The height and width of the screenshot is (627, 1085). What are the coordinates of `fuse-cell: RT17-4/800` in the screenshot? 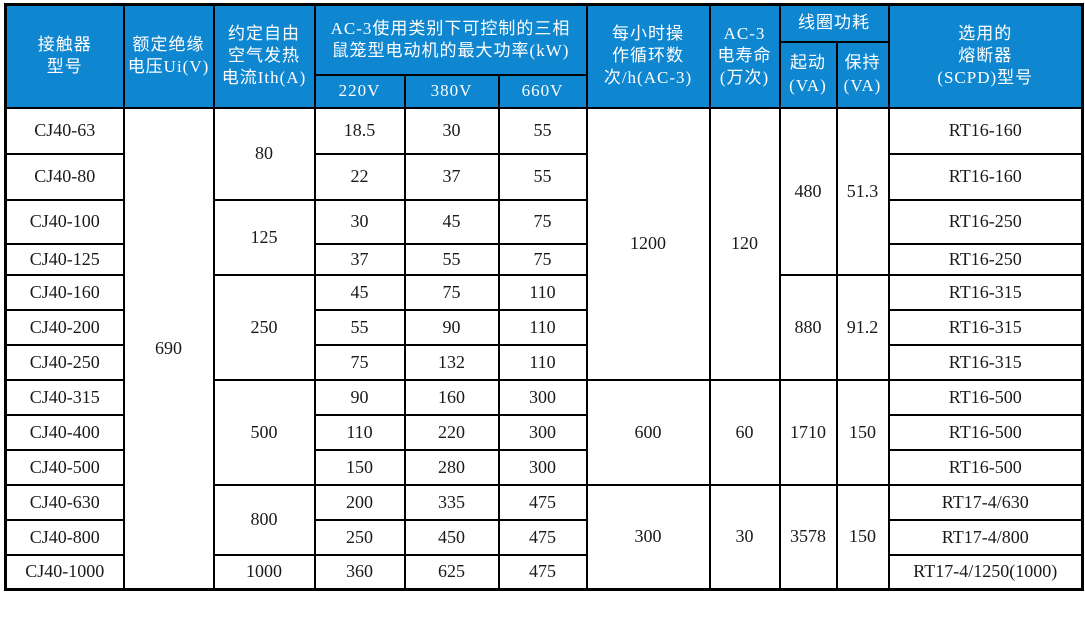 It's located at (985, 537).